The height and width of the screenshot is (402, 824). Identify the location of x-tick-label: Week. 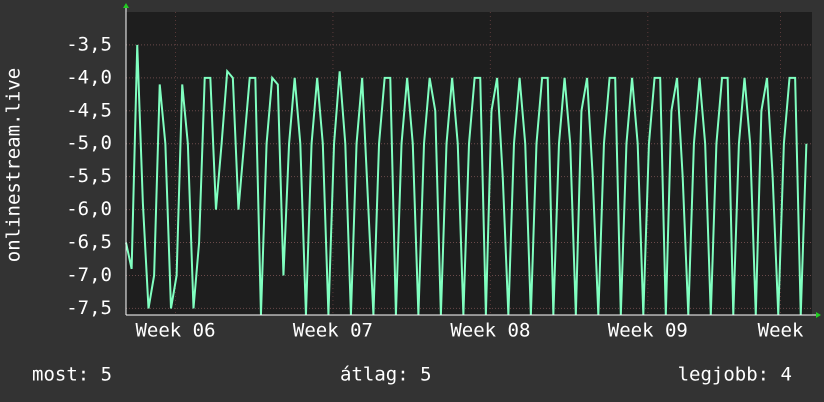
(781, 331).